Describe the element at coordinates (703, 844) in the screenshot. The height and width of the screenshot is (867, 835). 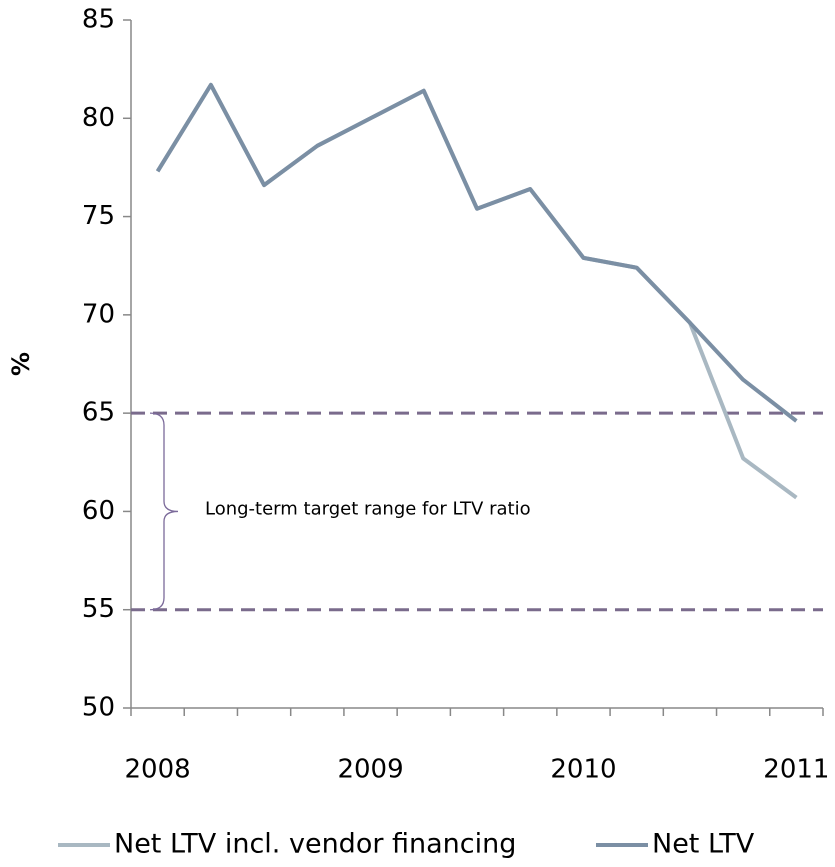
I see `legend-label: Net LTV` at that location.